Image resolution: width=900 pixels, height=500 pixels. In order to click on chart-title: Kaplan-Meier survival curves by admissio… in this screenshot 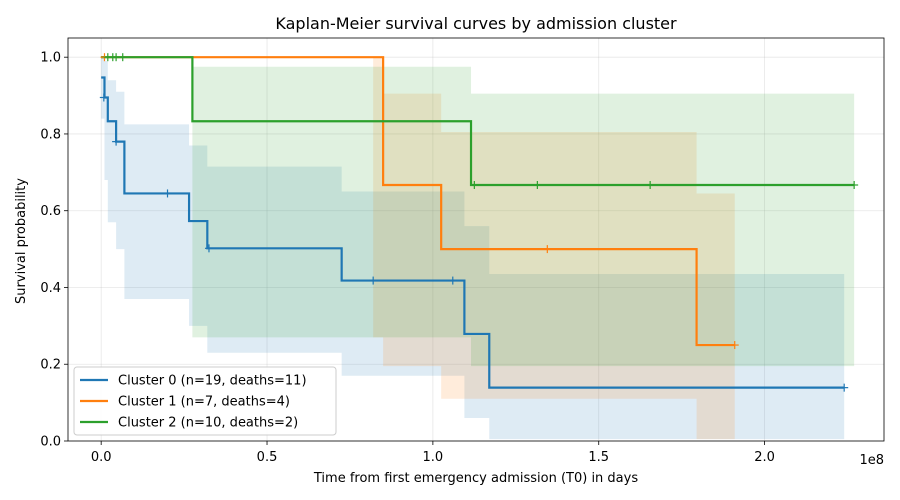, I will do `click(476, 23)`.